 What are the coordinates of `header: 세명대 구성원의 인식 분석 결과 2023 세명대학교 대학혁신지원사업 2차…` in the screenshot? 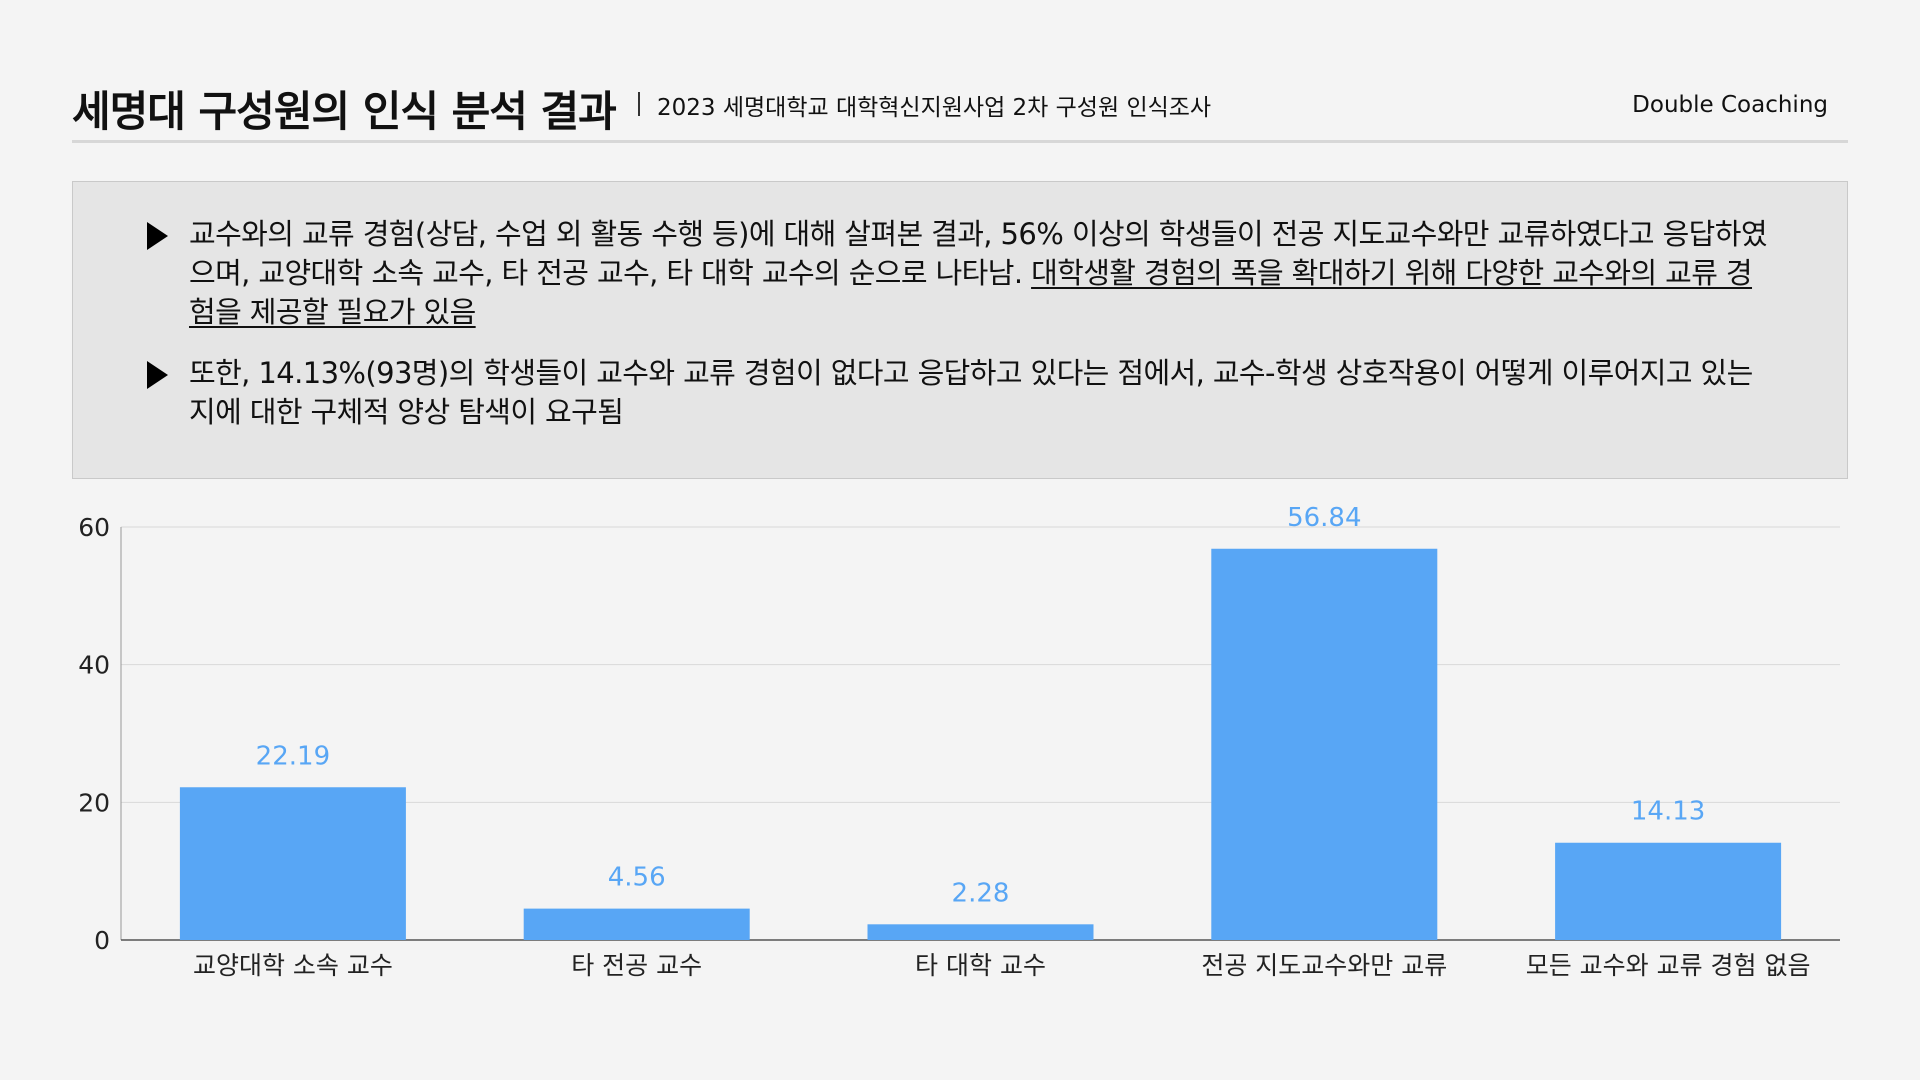 It's located at (960, 107).